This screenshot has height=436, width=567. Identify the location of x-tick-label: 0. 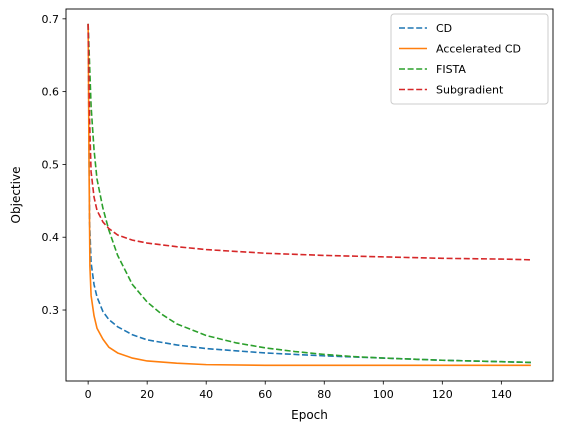
(88, 394).